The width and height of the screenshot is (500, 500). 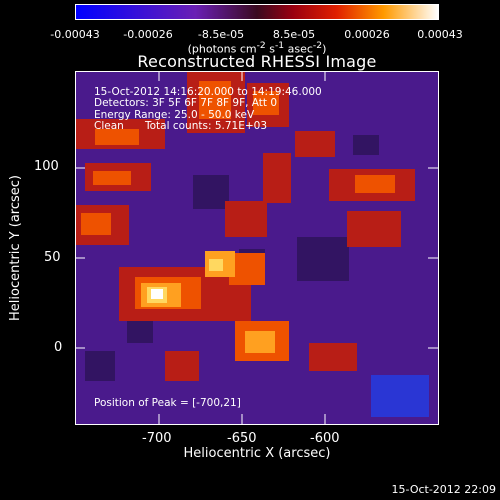 I want to click on info-peak: Position of Peak = [-700,21], so click(x=167, y=403).